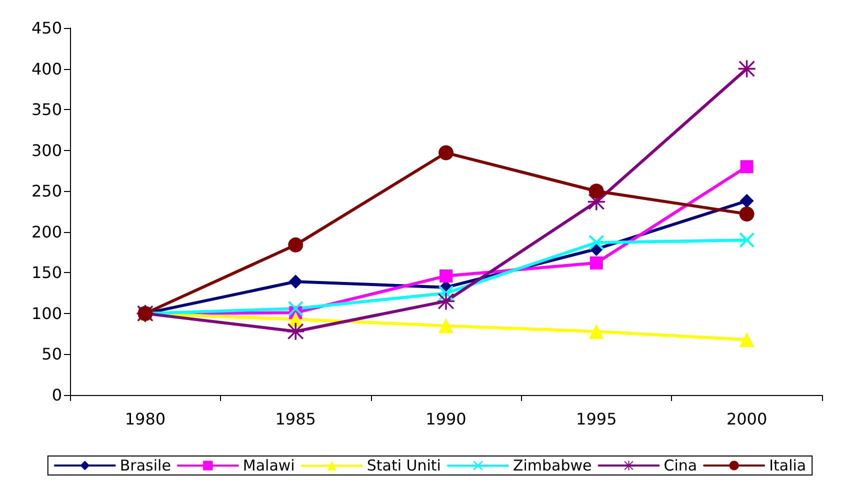  What do you see at coordinates (403, 465) in the screenshot?
I see `legend-label: Stati Uniti` at bounding box center [403, 465].